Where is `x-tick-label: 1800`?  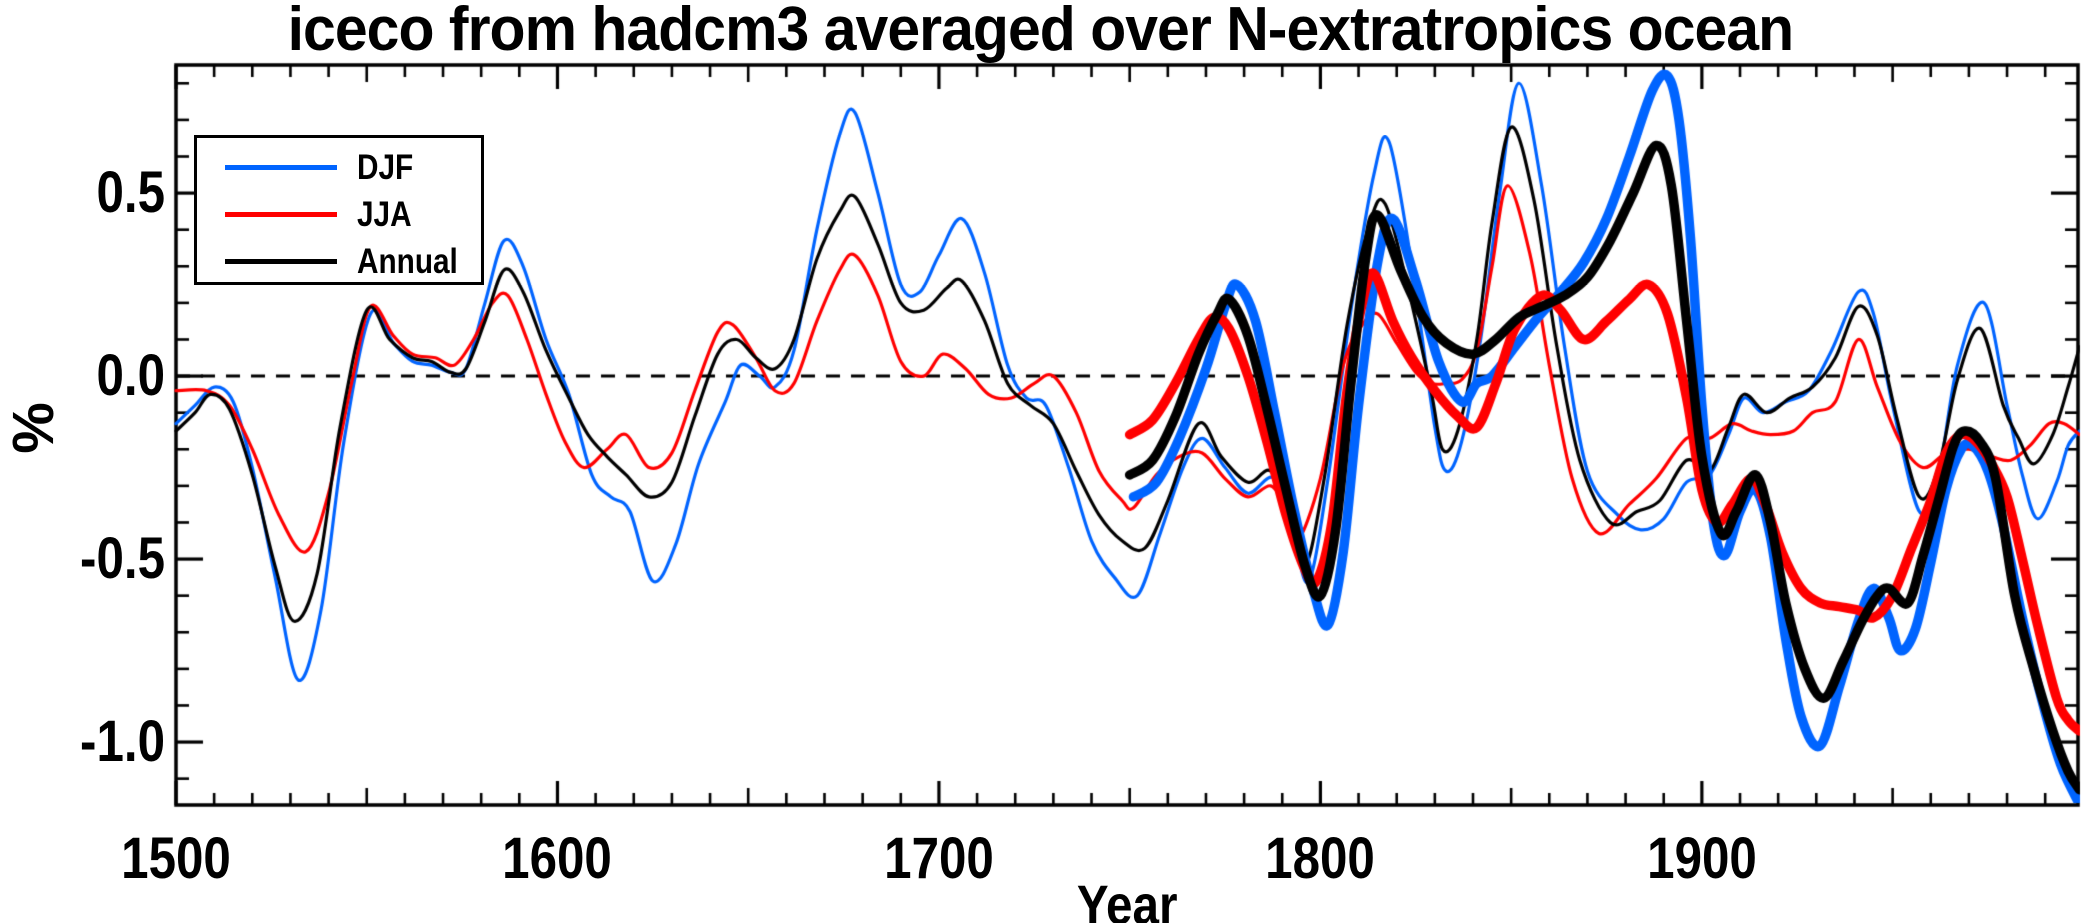
x-tick-label: 1800 is located at coordinates (1320, 858).